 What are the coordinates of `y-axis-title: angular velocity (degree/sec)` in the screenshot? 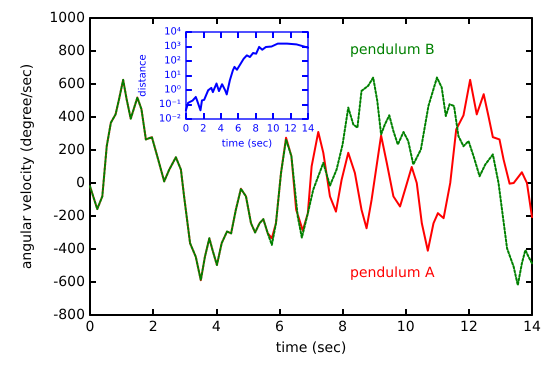 It's located at (27, 167).